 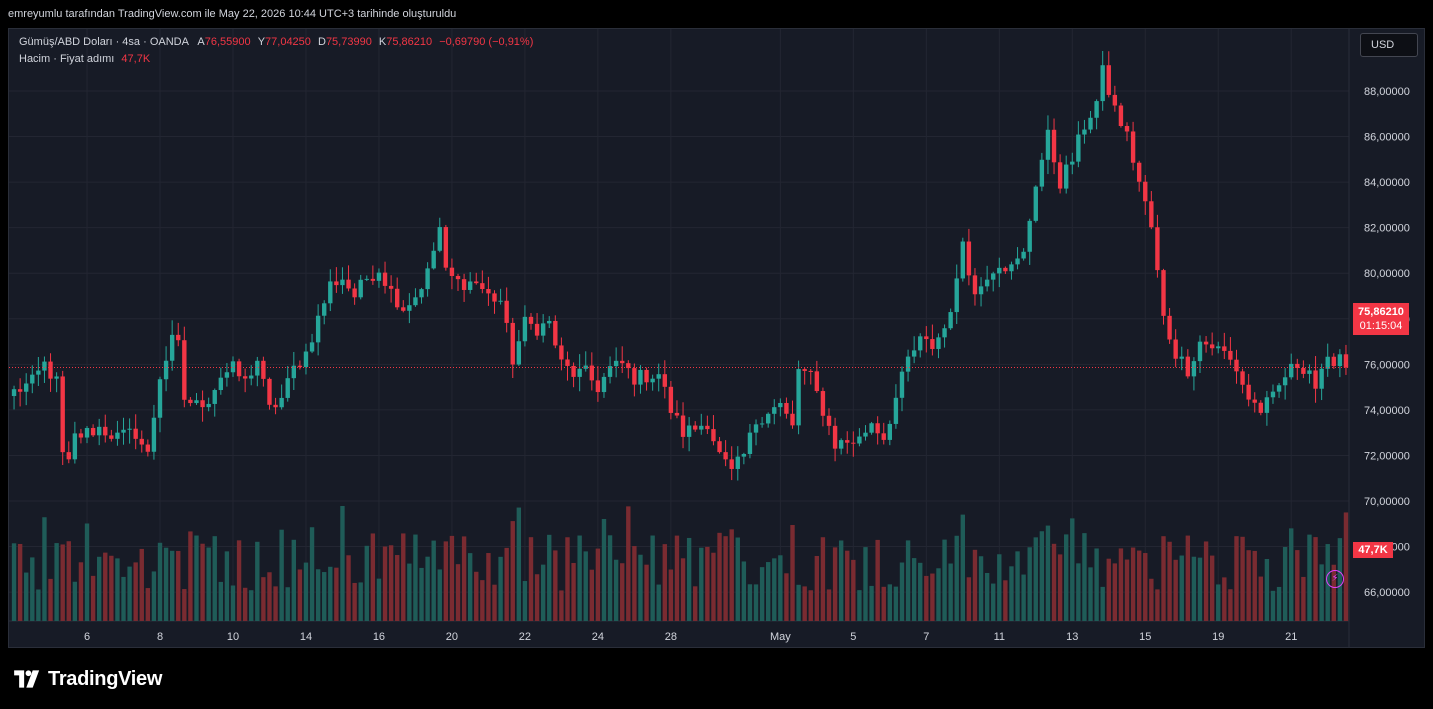 What do you see at coordinates (1387, 456) in the screenshot?
I see `price-tick-label: 72,00000` at bounding box center [1387, 456].